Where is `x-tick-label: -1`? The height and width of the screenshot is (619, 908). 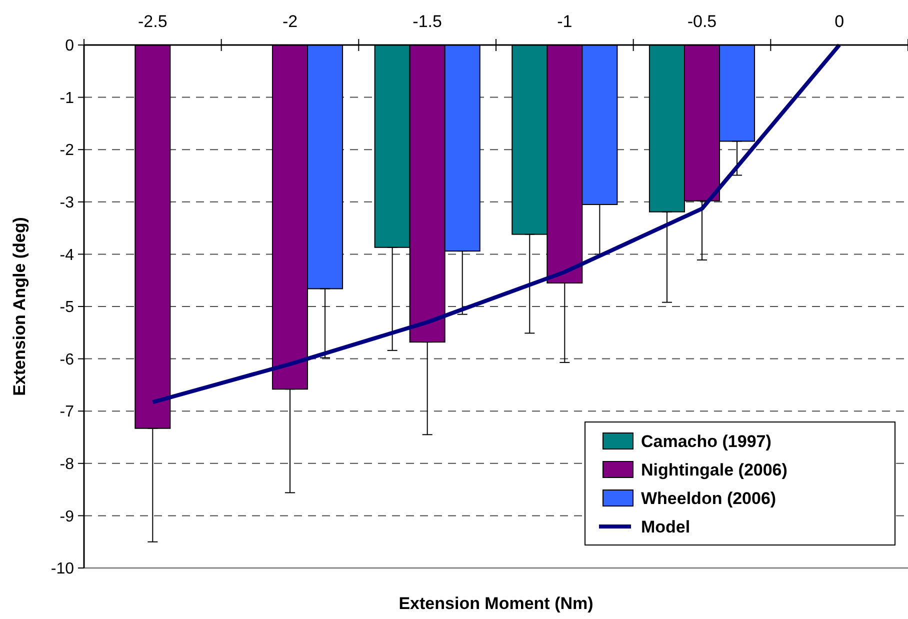 x-tick-label: -1 is located at coordinates (564, 21).